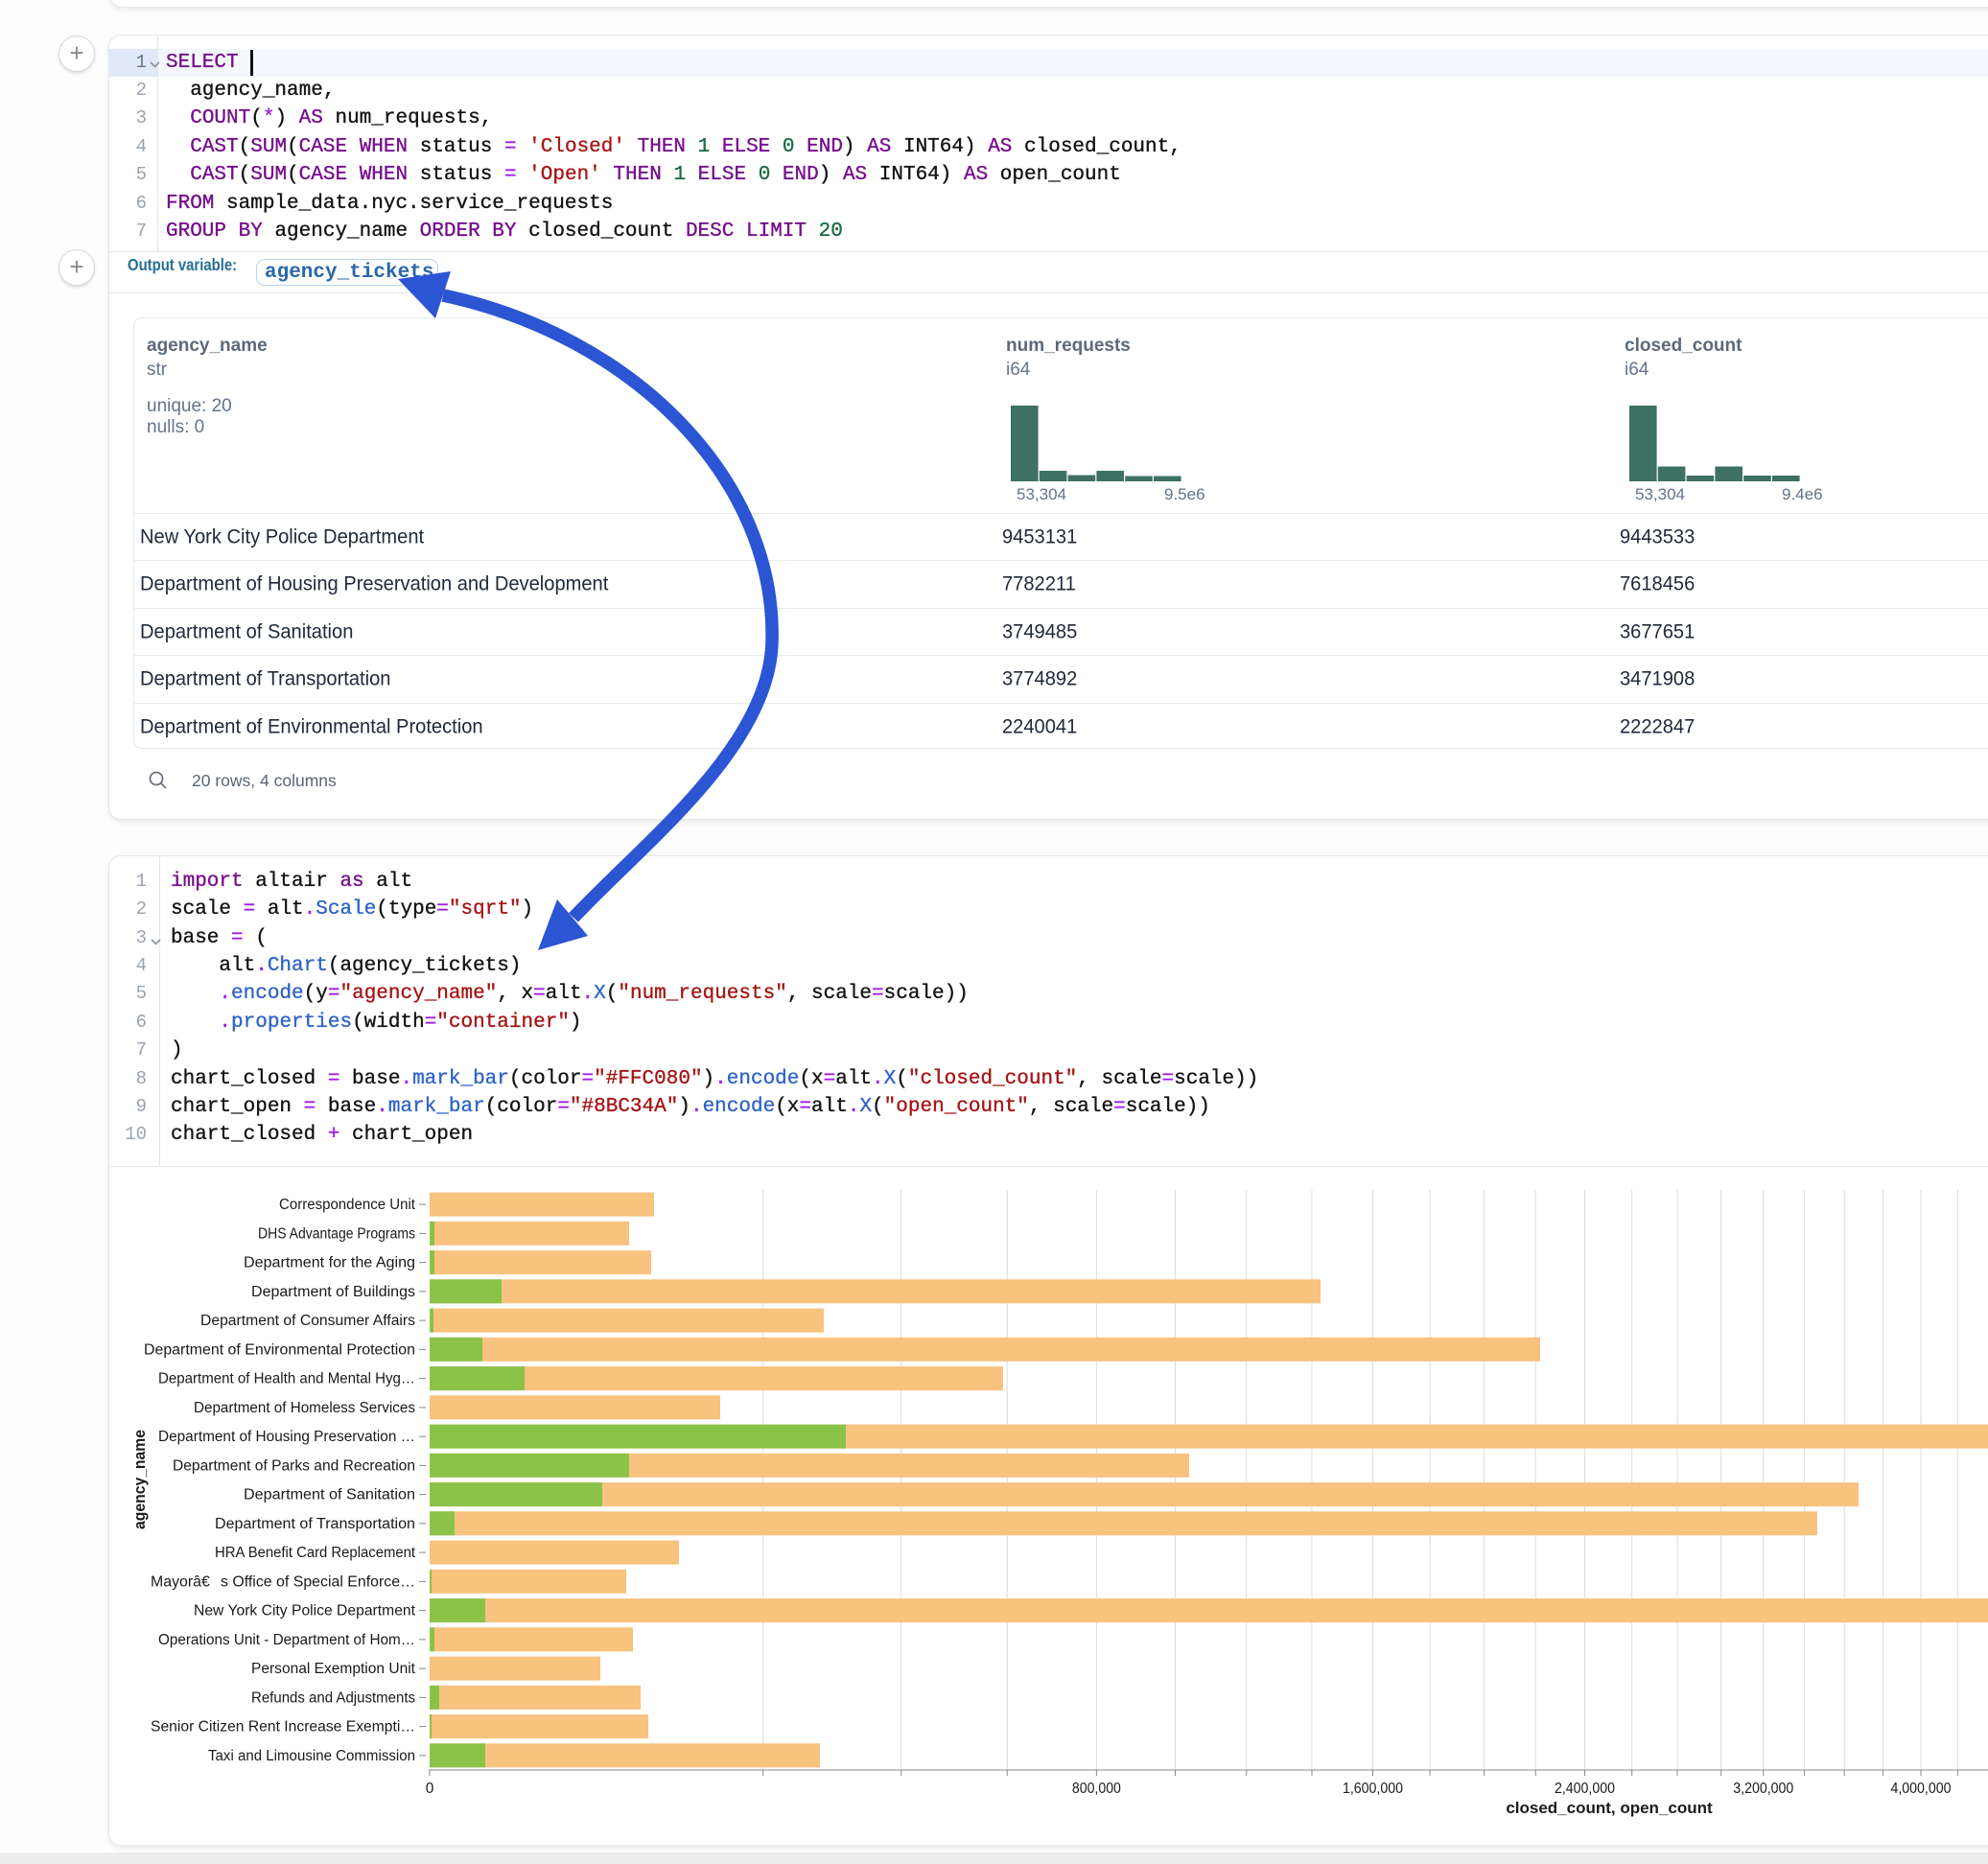 This screenshot has height=1864, width=1988. Describe the element at coordinates (330, 1495) in the screenshot. I see `svg-text: Department of Sanitation` at that location.